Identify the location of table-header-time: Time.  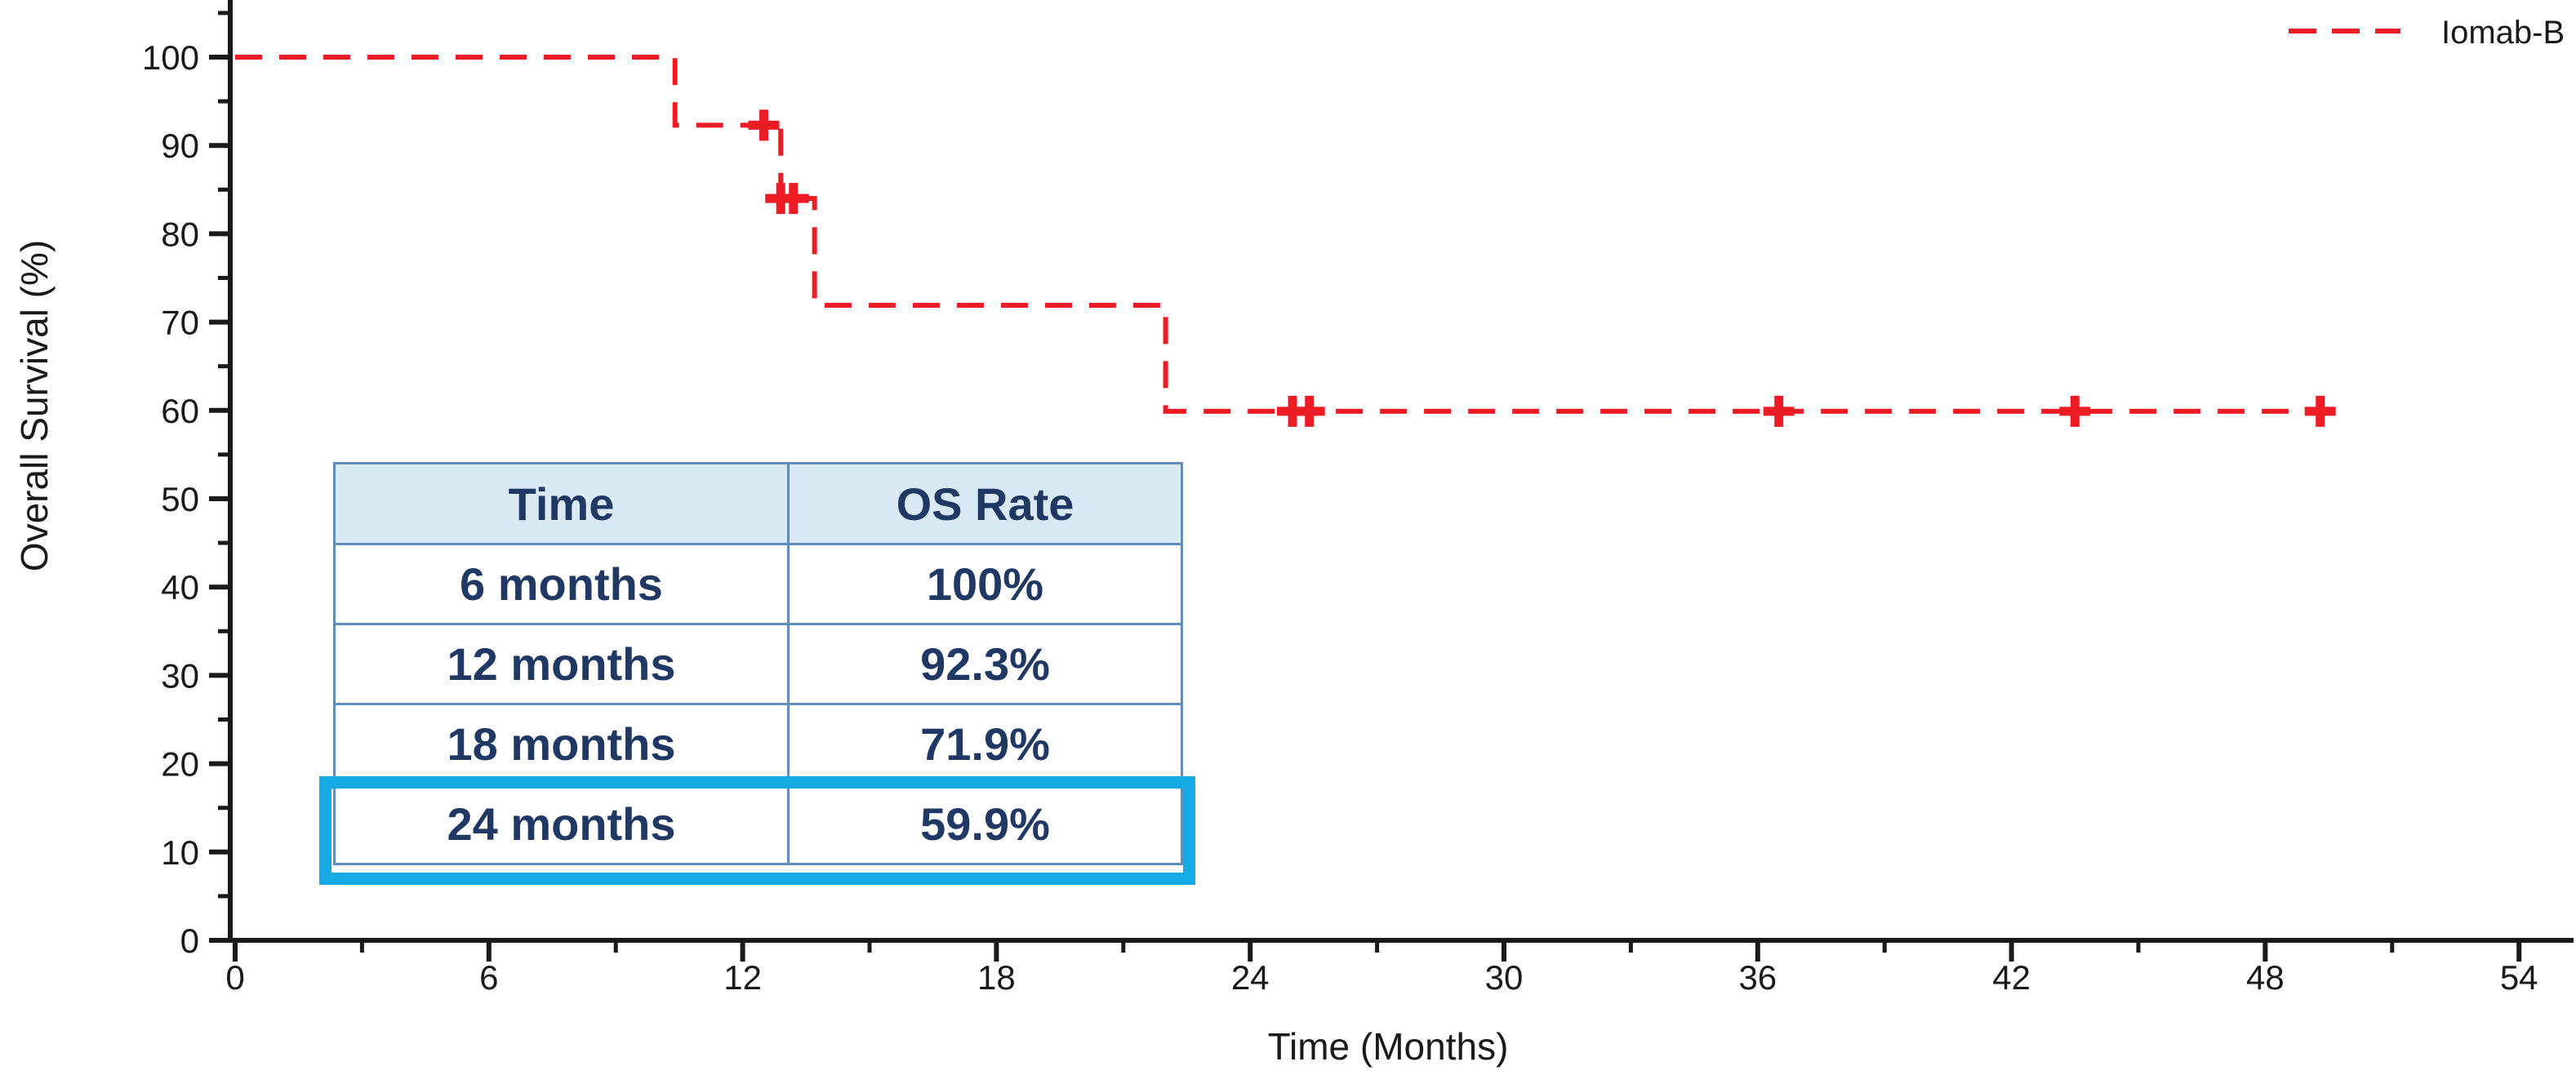
(561, 503).